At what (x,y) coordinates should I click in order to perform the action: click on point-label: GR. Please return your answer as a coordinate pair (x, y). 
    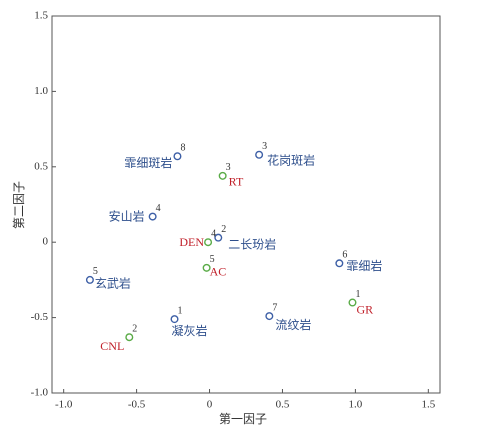
    Looking at the image, I should click on (364, 309).